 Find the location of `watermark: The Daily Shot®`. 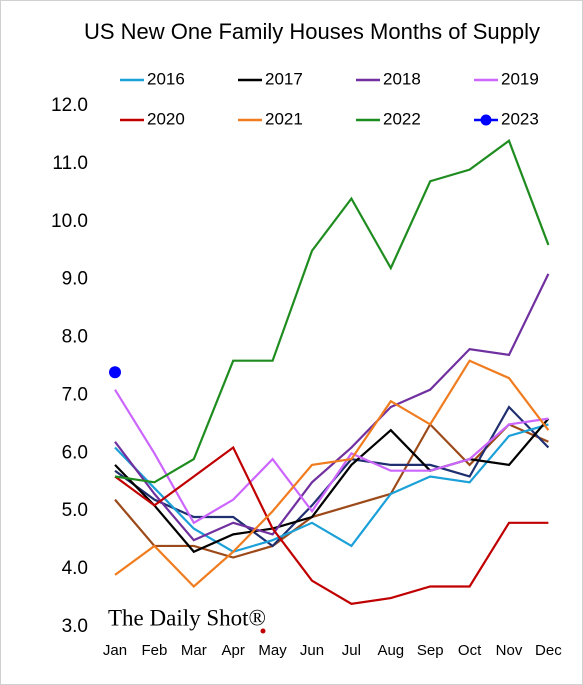

watermark: The Daily Shot® is located at coordinates (187, 617).